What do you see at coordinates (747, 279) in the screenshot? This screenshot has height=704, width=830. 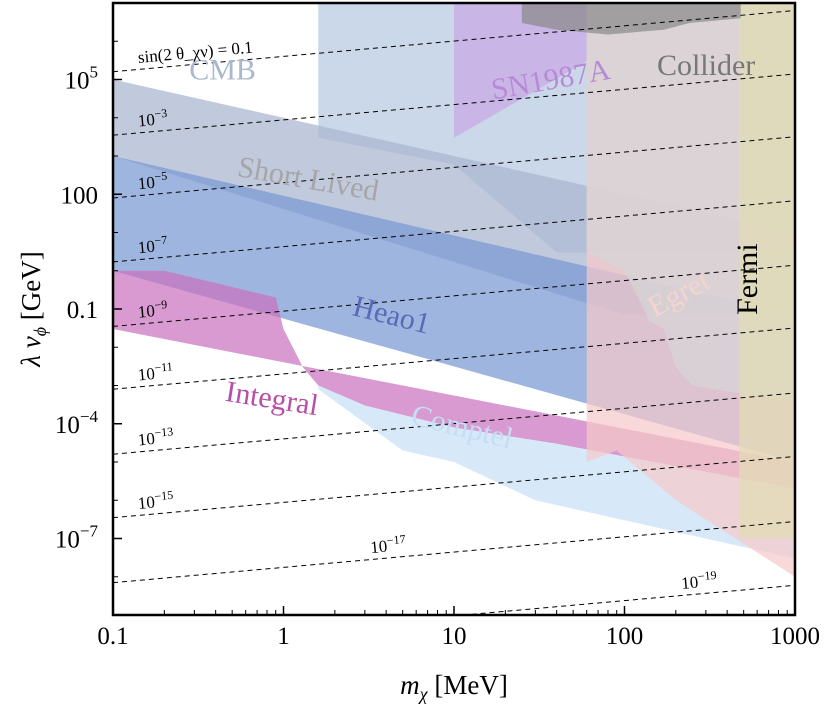 I see `label-fermi: Fermi` at bounding box center [747, 279].